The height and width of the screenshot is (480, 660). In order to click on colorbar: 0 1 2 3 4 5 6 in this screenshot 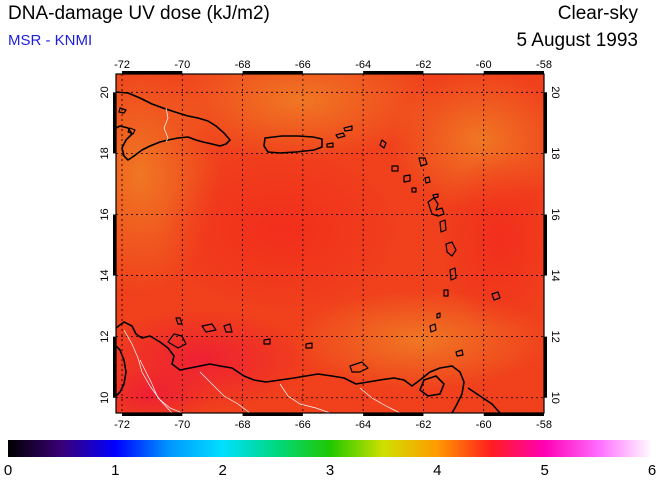, I will do `click(330, 459)`.